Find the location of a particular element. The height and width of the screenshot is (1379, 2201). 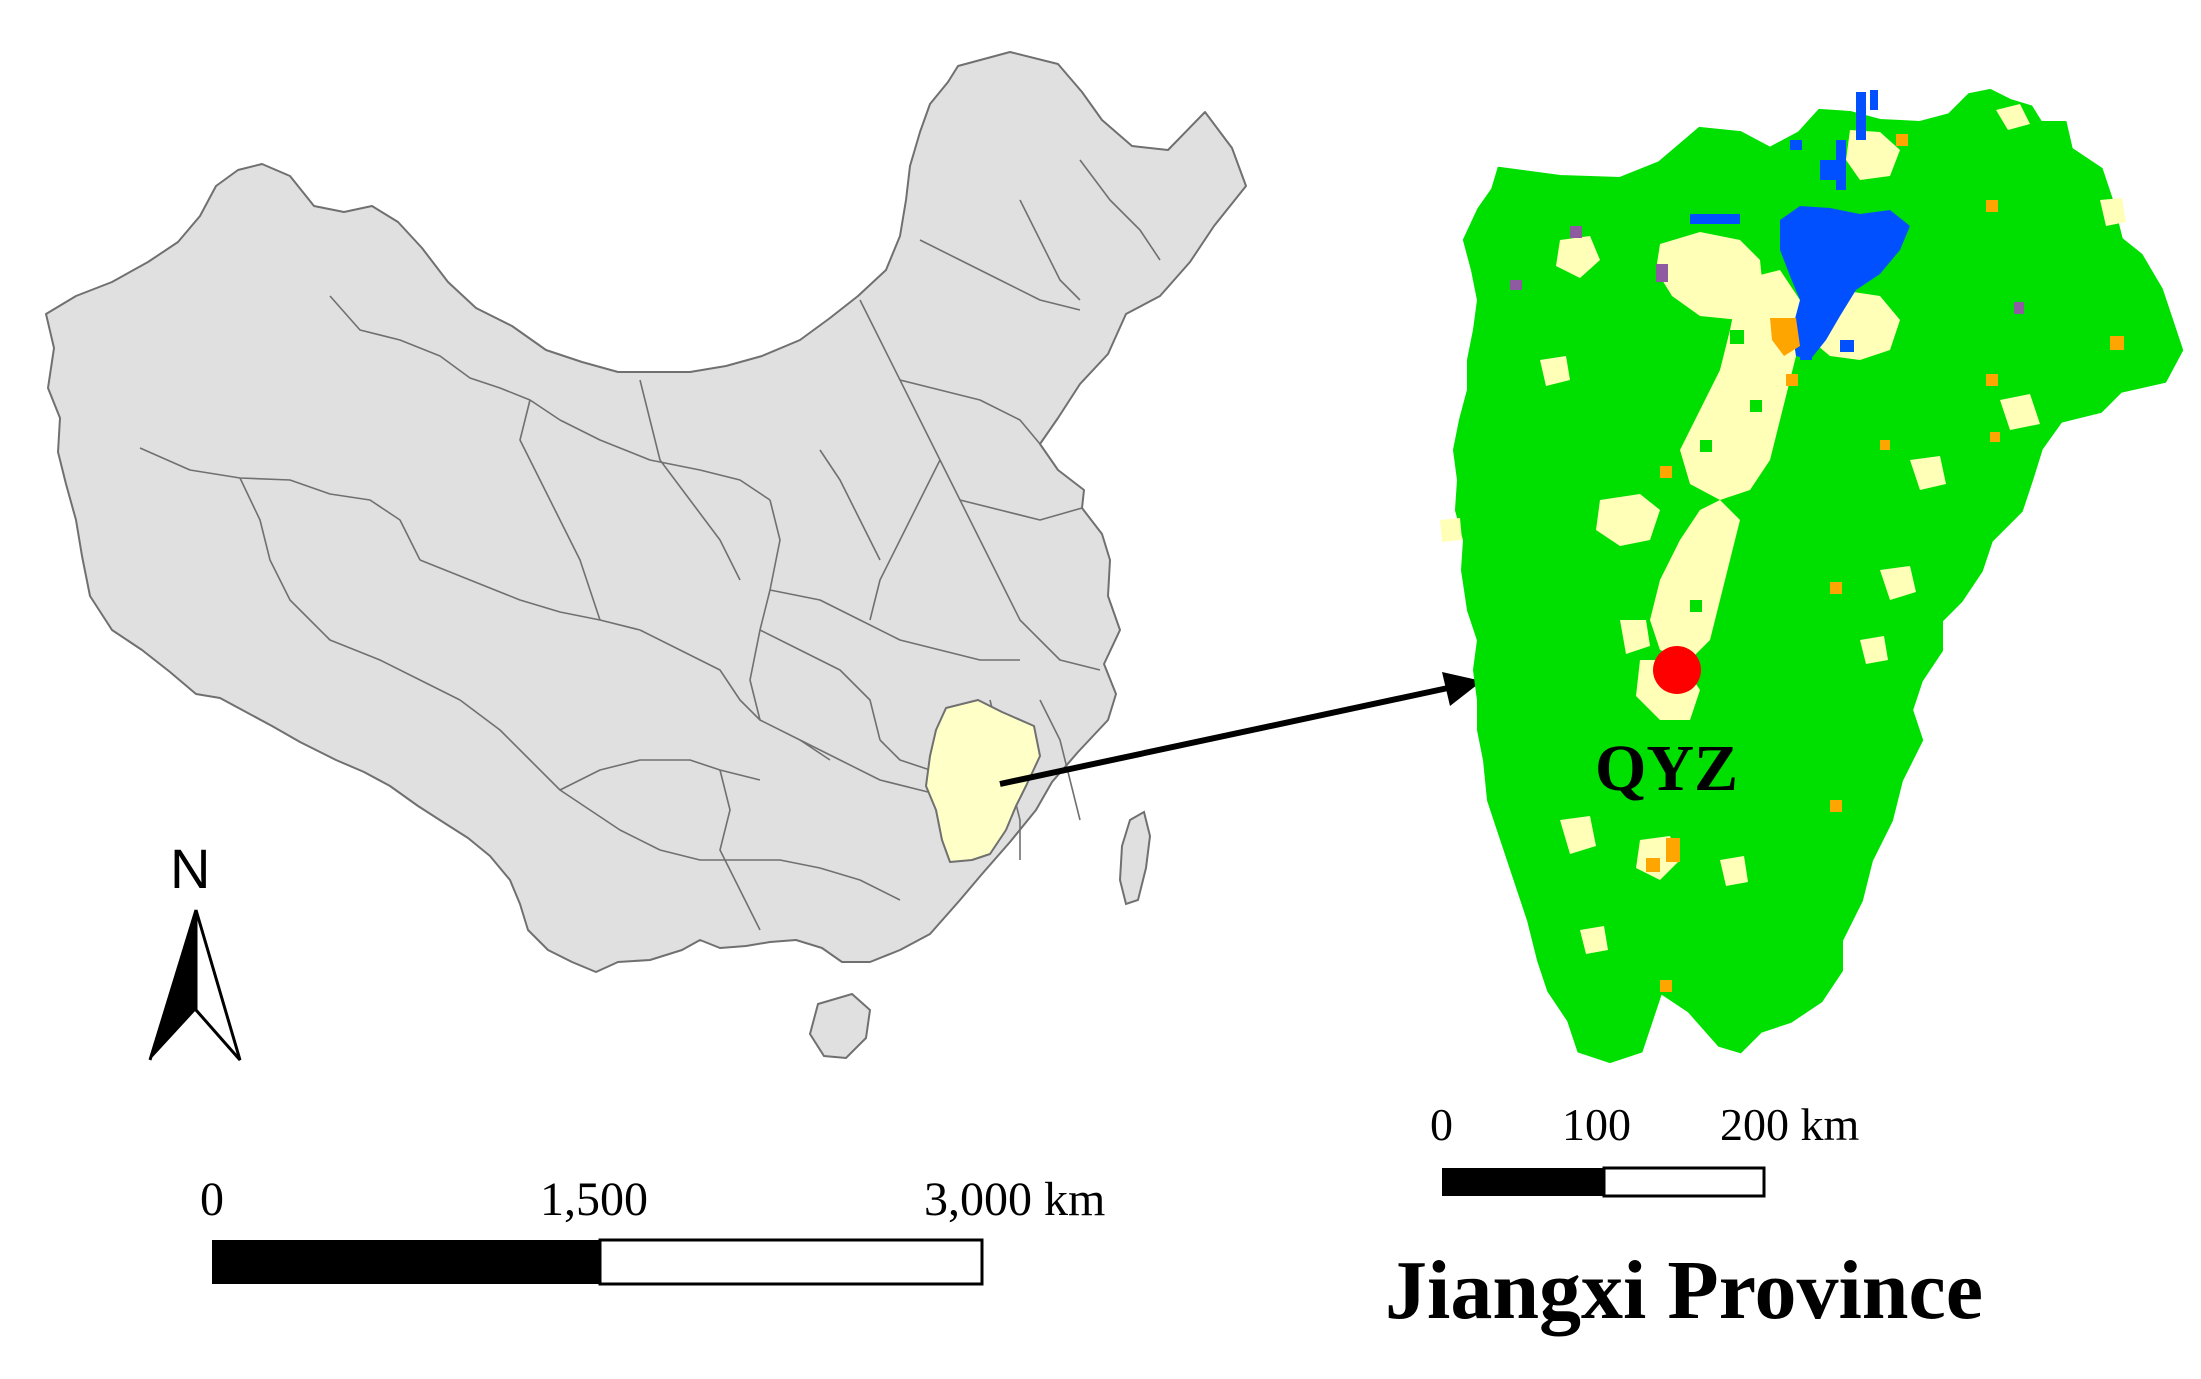

china-scale-bar: 0 1,500 3,000 km is located at coordinates (652, 1229).